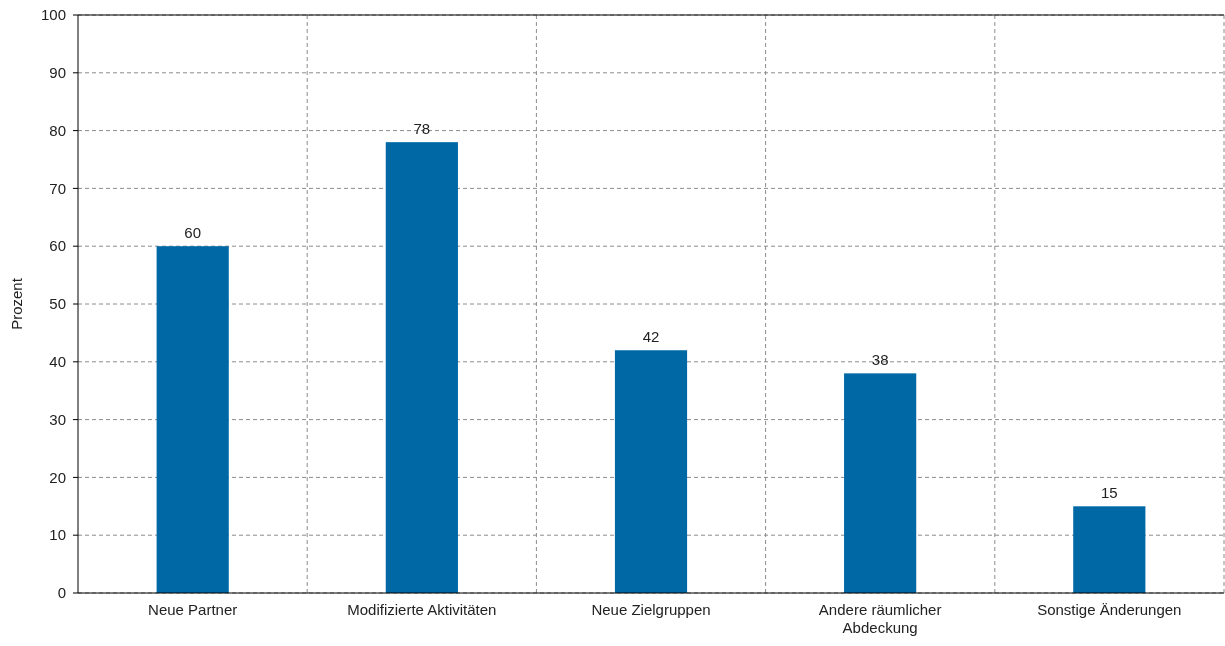 The height and width of the screenshot is (646, 1225). Describe the element at coordinates (422, 129) in the screenshot. I see `data-label: 78` at that location.